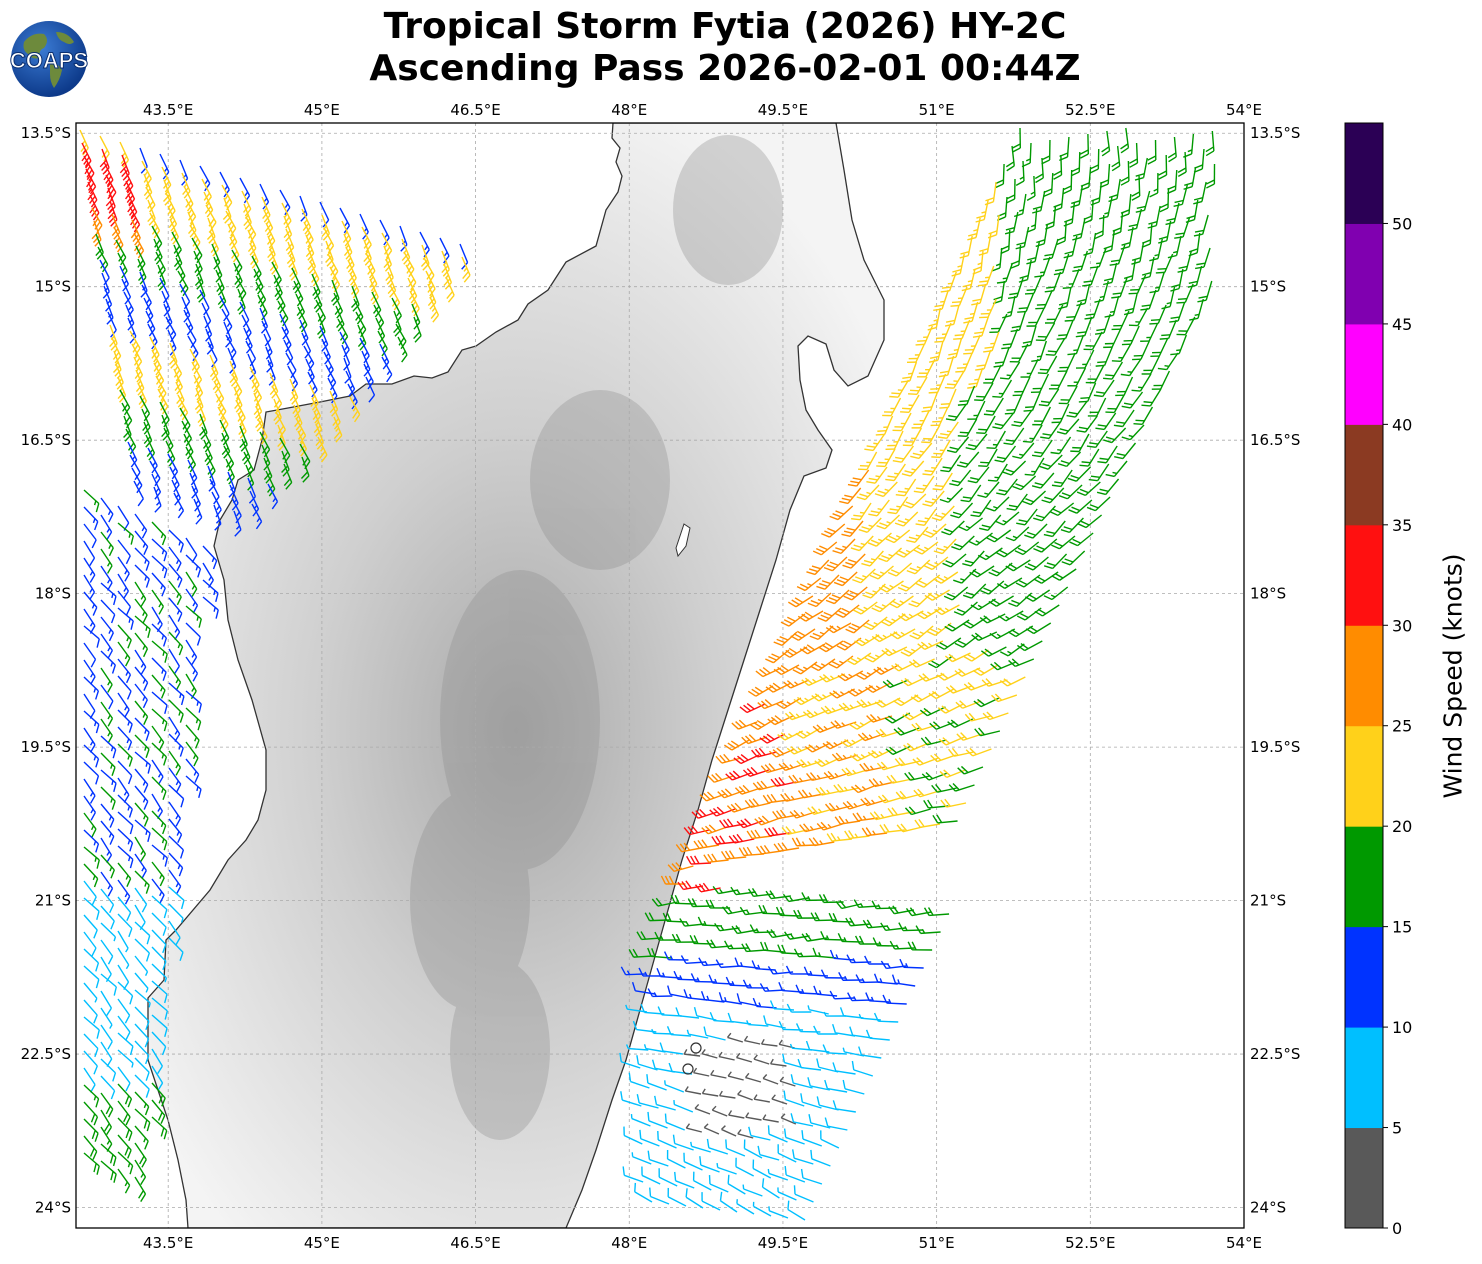 Image resolution: width=1482 pixels, height=1264 pixels. I want to click on colorbar-tick-label: 40, so click(1402, 424).